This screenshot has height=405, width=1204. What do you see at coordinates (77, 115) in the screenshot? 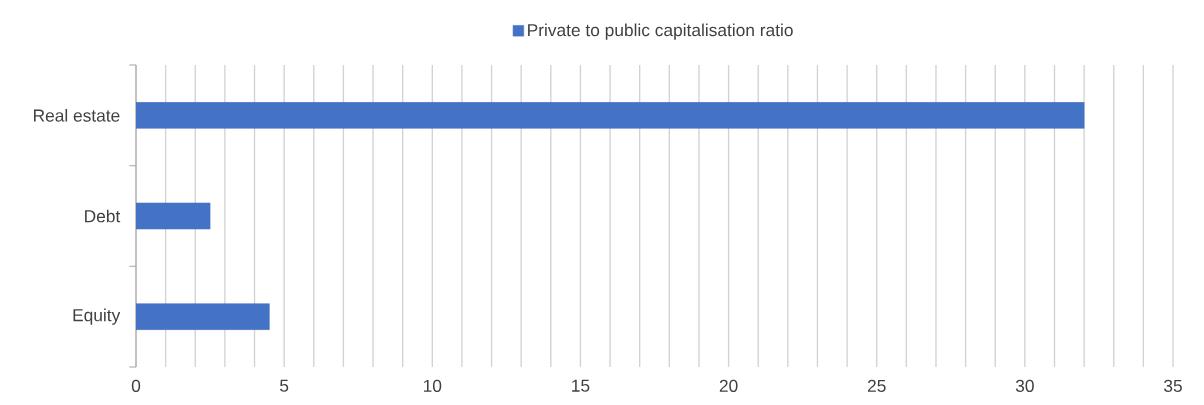
I see `y-tick-label: Real estate` at bounding box center [77, 115].